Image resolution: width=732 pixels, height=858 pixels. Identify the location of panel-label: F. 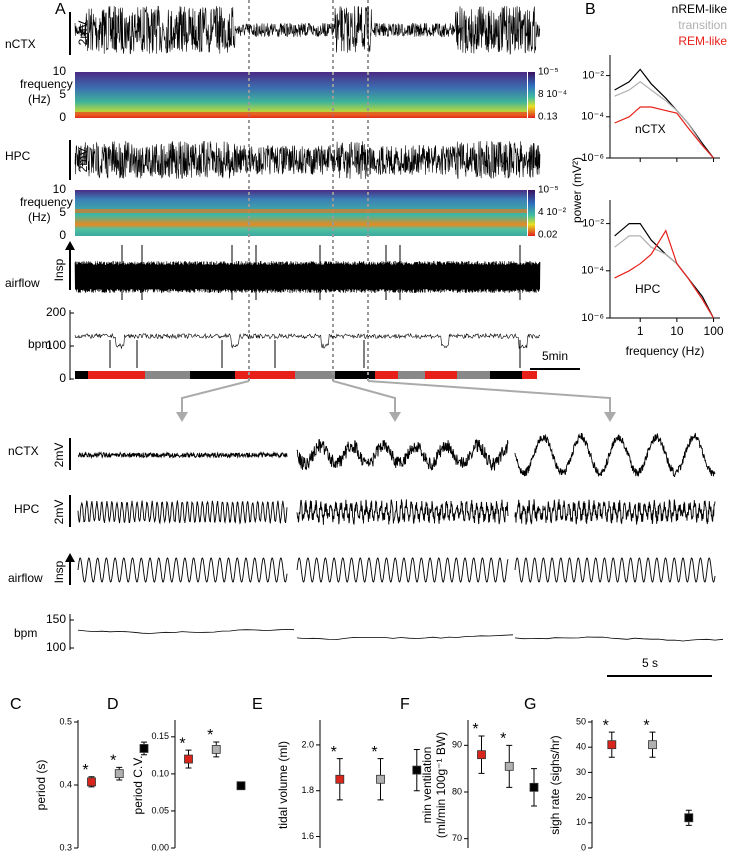
(405, 704).